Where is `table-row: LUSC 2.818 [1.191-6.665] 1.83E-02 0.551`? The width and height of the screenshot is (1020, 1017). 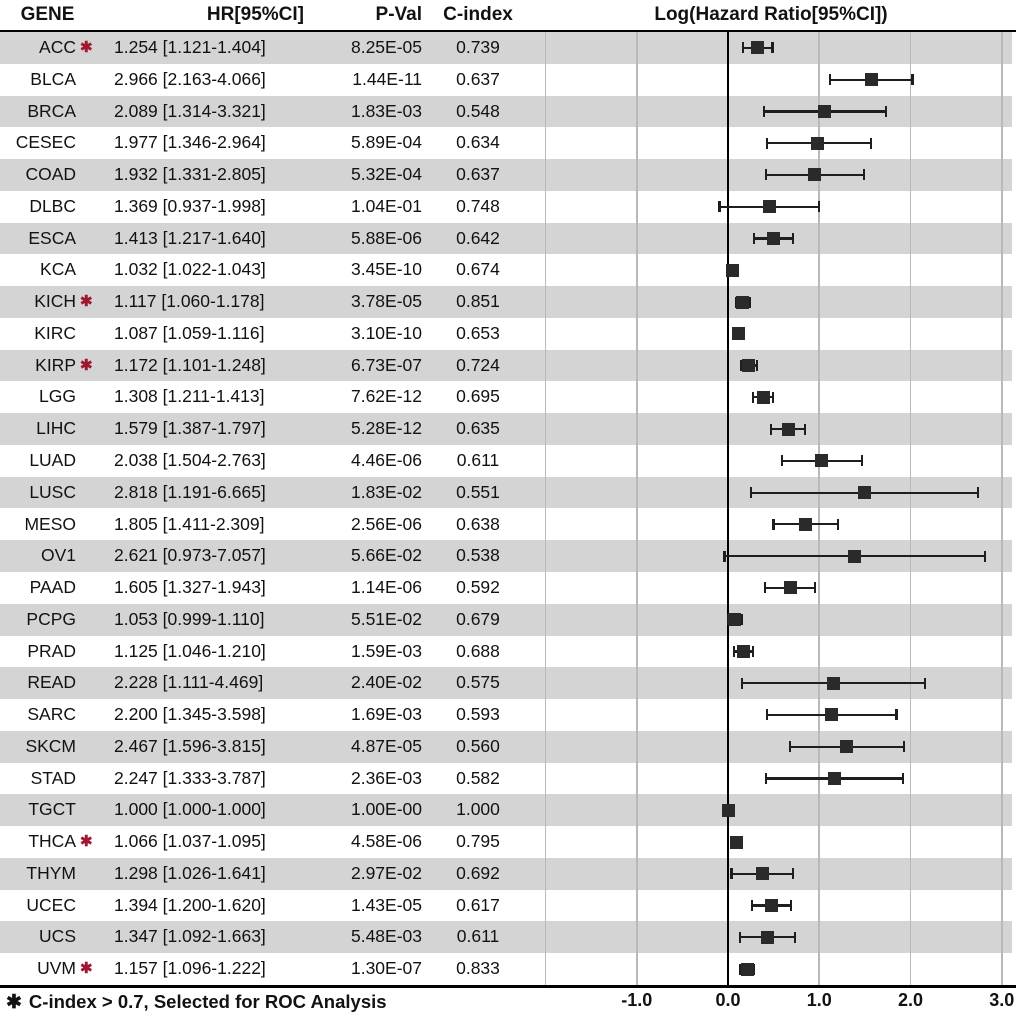
table-row: LUSC 2.818 [1.191-6.665] 1.83E-02 0.551 is located at coordinates (506, 492).